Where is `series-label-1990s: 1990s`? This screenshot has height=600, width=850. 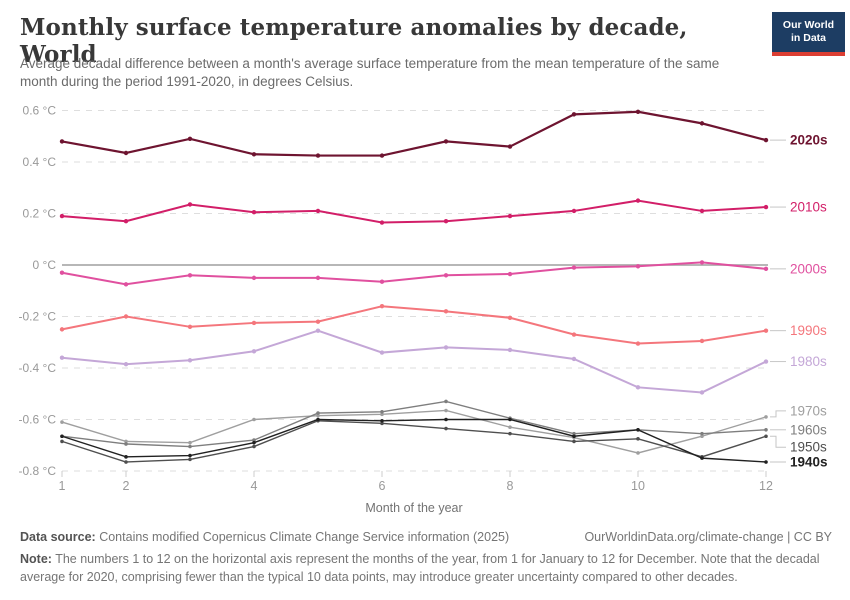
series-label-1990s: 1990s is located at coordinates (808, 330).